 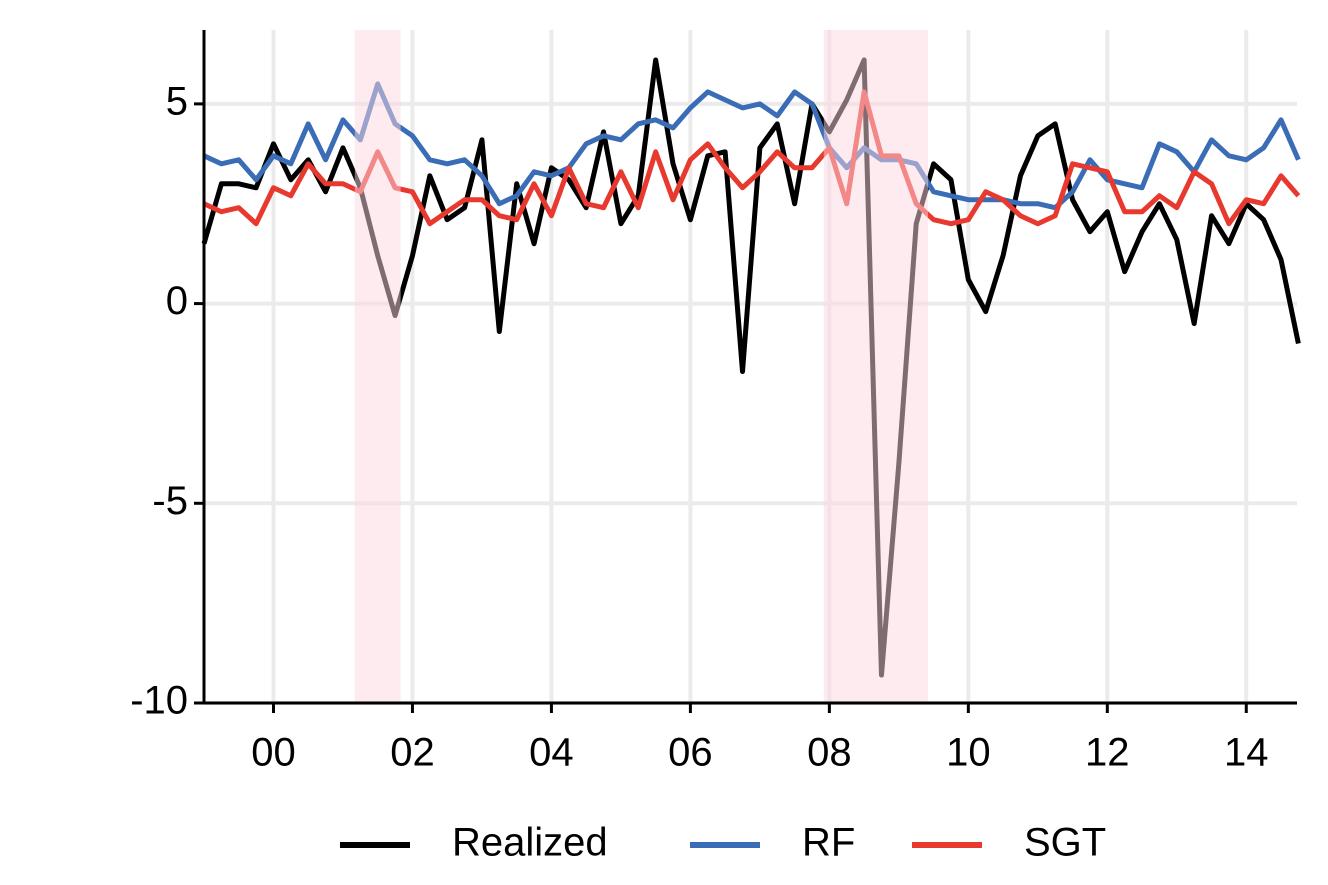 What do you see at coordinates (1107, 753) in the screenshot?
I see `x-tick-label: 12` at bounding box center [1107, 753].